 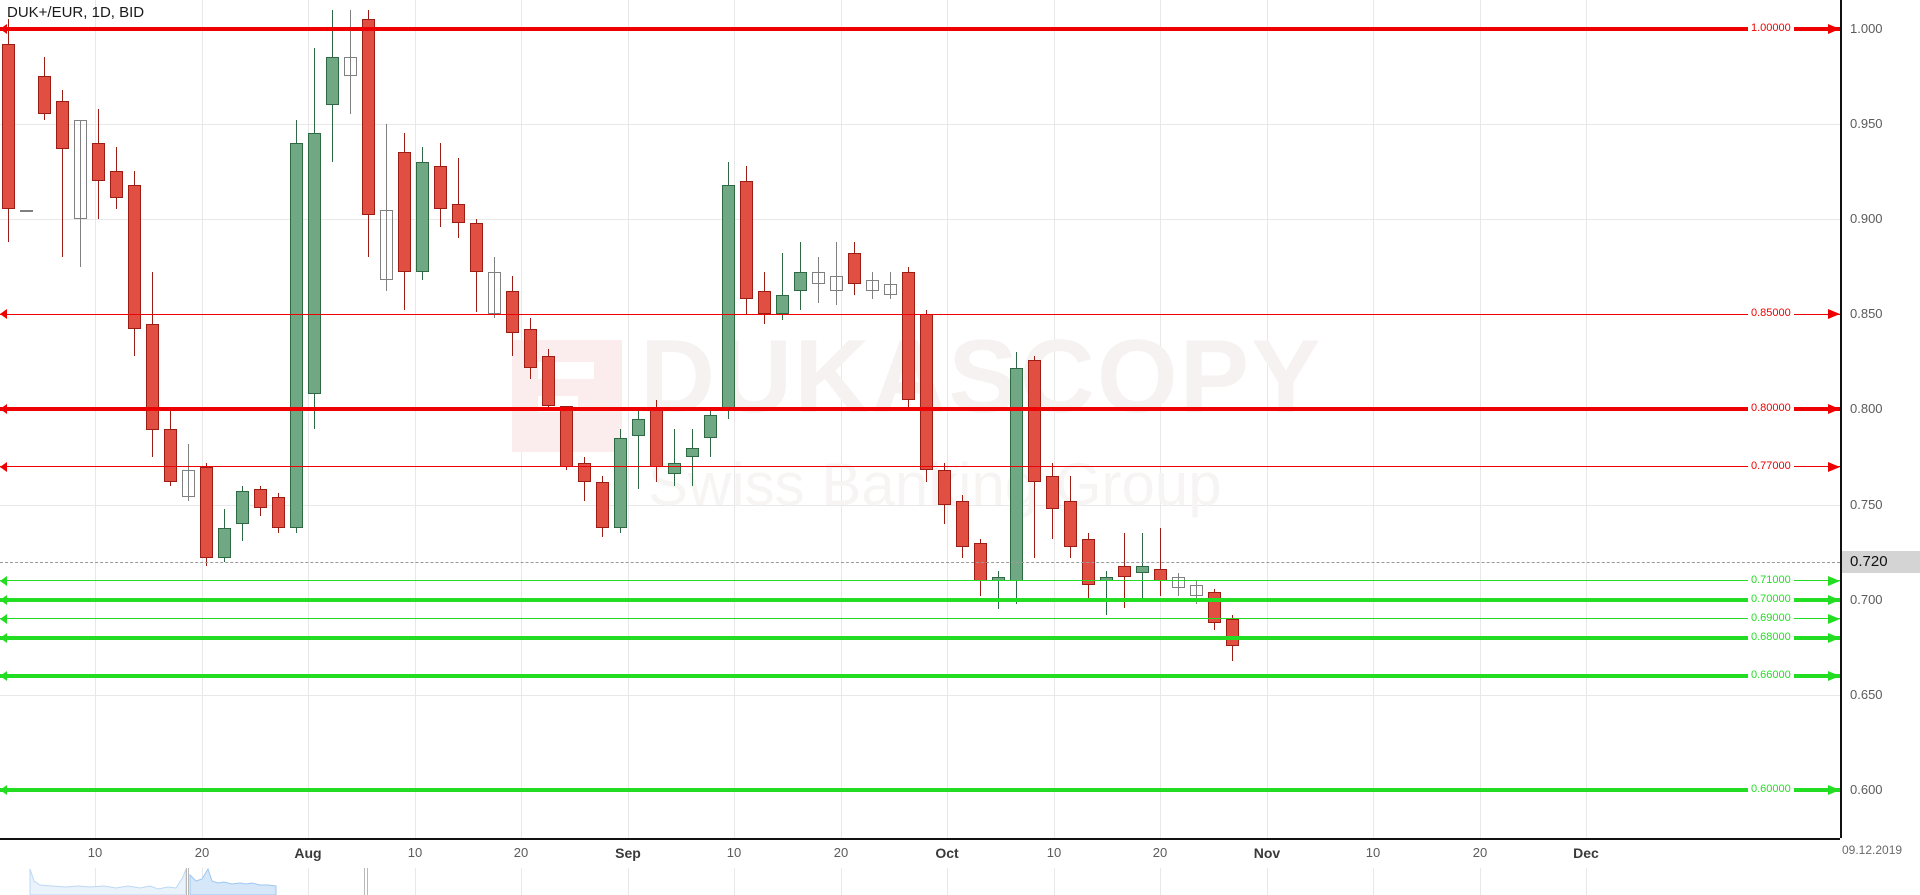 I want to click on price-axis-tick-label: 1.000, so click(x=1866, y=28).